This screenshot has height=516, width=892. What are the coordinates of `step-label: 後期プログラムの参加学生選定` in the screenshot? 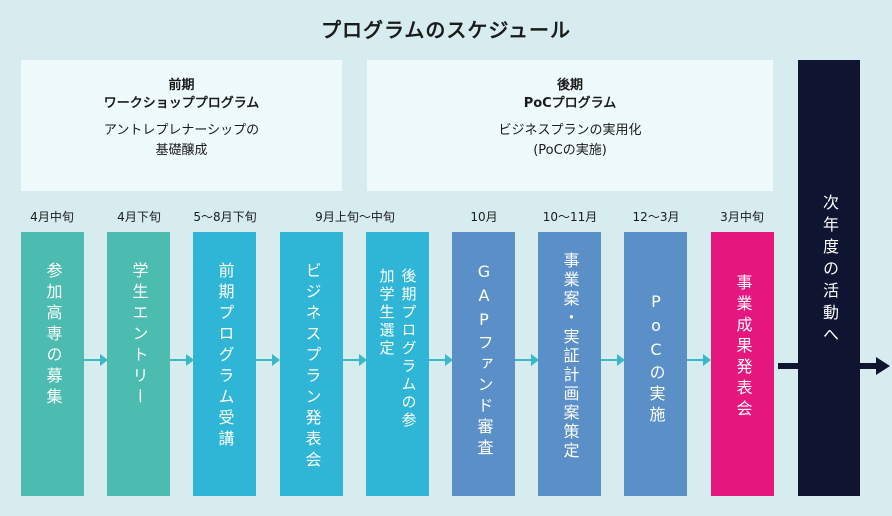 It's located at (397, 349).